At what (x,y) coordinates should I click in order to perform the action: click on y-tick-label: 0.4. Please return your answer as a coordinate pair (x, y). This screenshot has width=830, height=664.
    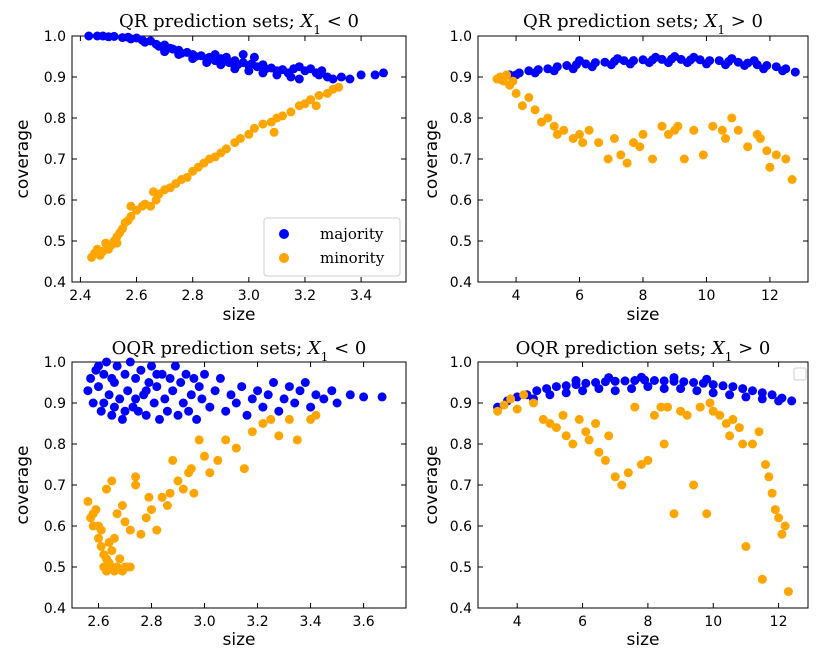
    Looking at the image, I should click on (55, 609).